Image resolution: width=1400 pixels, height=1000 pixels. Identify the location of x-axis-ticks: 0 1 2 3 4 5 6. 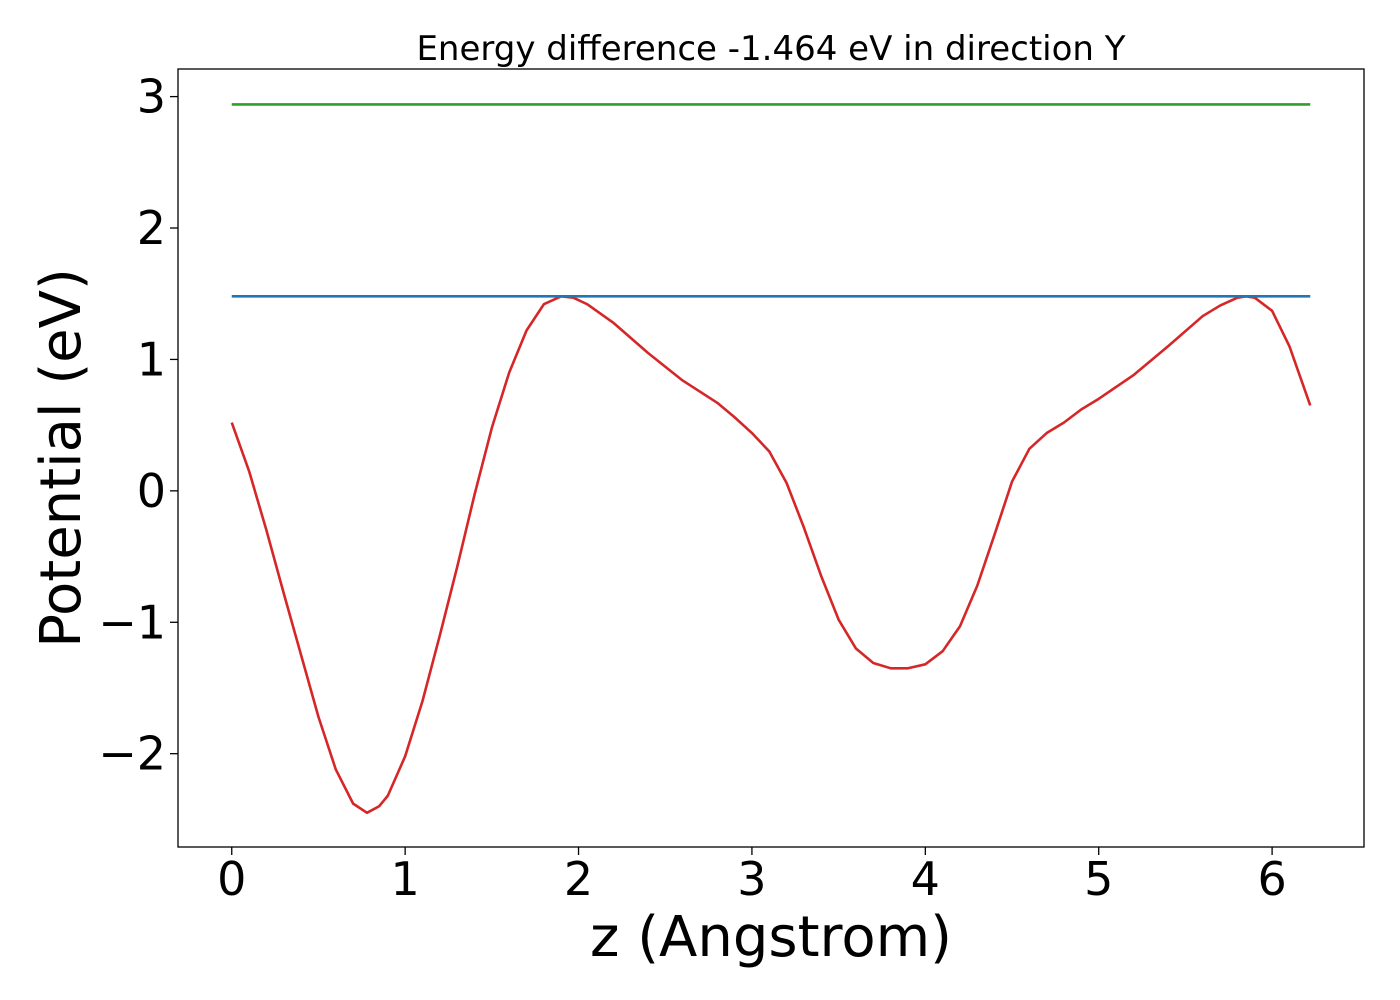
(752, 876).